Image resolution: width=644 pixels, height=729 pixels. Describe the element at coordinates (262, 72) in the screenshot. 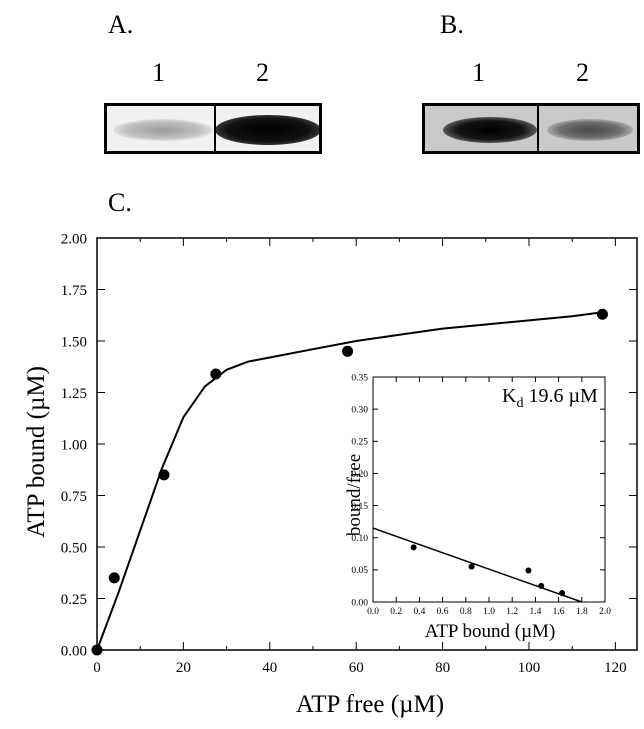

I see `gel-a-lane-2-label: 2` at that location.